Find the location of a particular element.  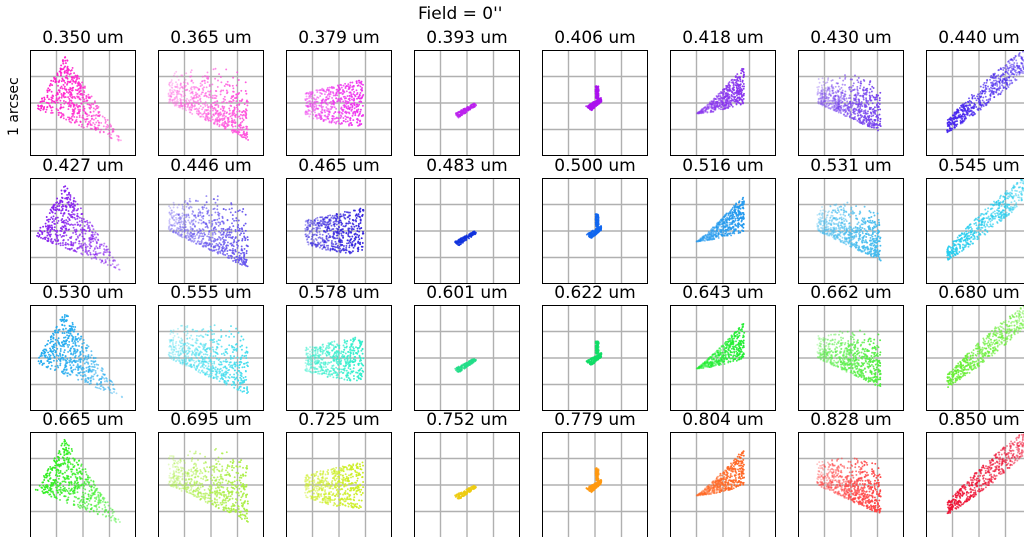

panel-frame is located at coordinates (851, 103).